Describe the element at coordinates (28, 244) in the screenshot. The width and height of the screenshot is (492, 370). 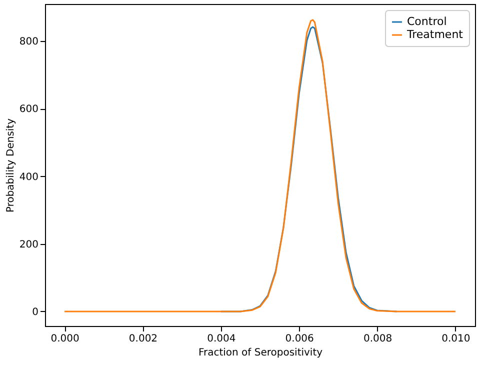
I see `y-tick-label: 200` at that location.